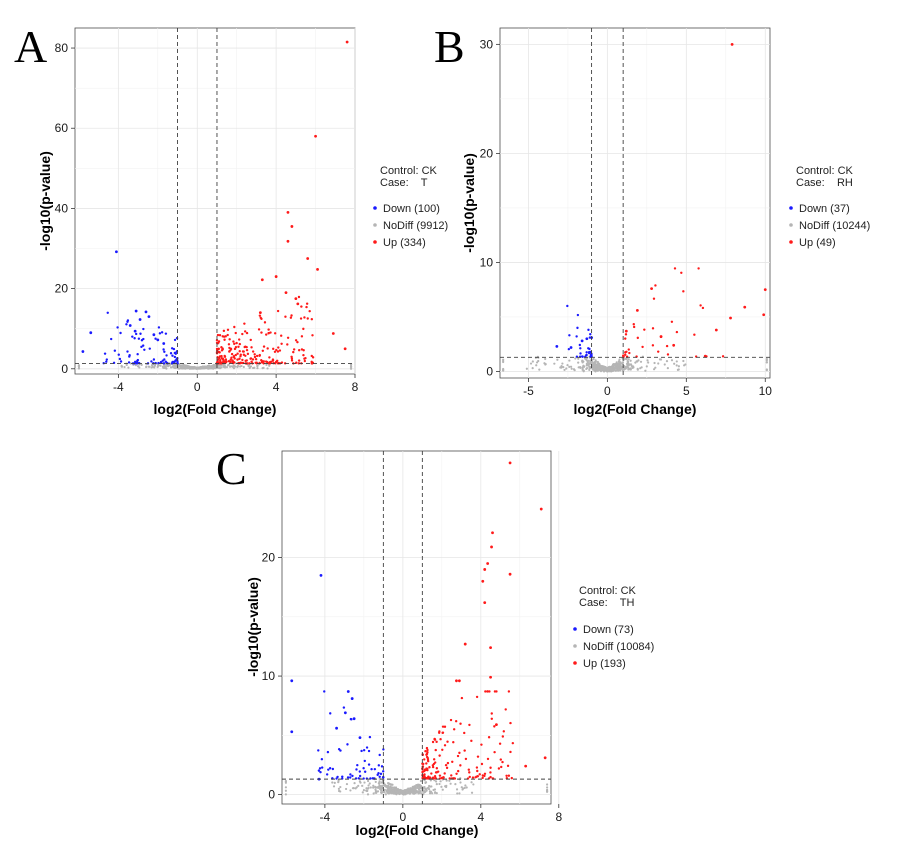  I want to click on panel-c-y-tick-label: 10, so click(269, 676).